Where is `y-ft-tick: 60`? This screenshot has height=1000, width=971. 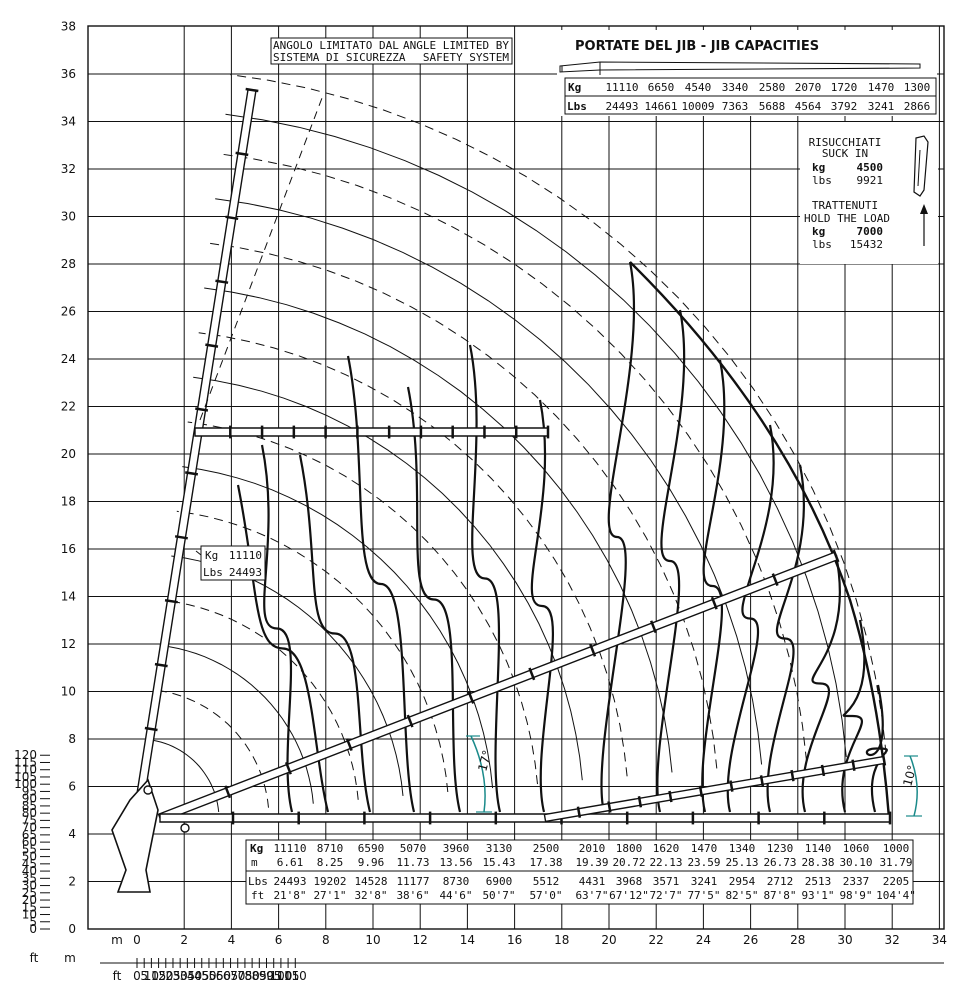
y-ft-tick: 60 is located at coordinates (29, 842).